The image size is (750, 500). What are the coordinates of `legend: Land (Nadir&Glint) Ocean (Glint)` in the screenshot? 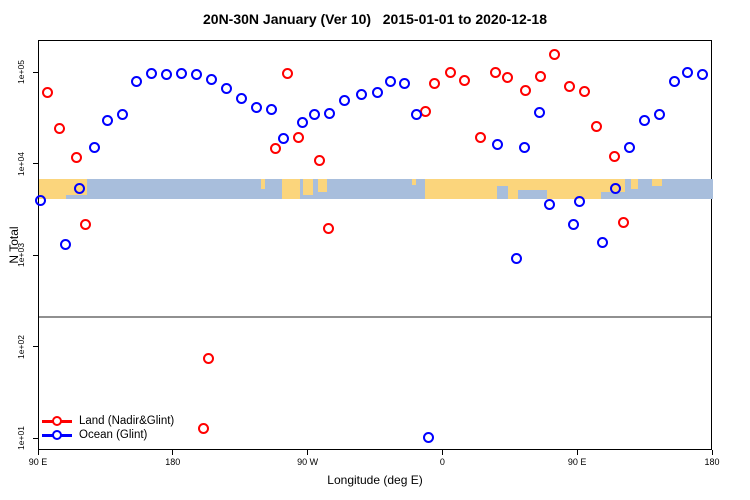 It's located at (108, 428).